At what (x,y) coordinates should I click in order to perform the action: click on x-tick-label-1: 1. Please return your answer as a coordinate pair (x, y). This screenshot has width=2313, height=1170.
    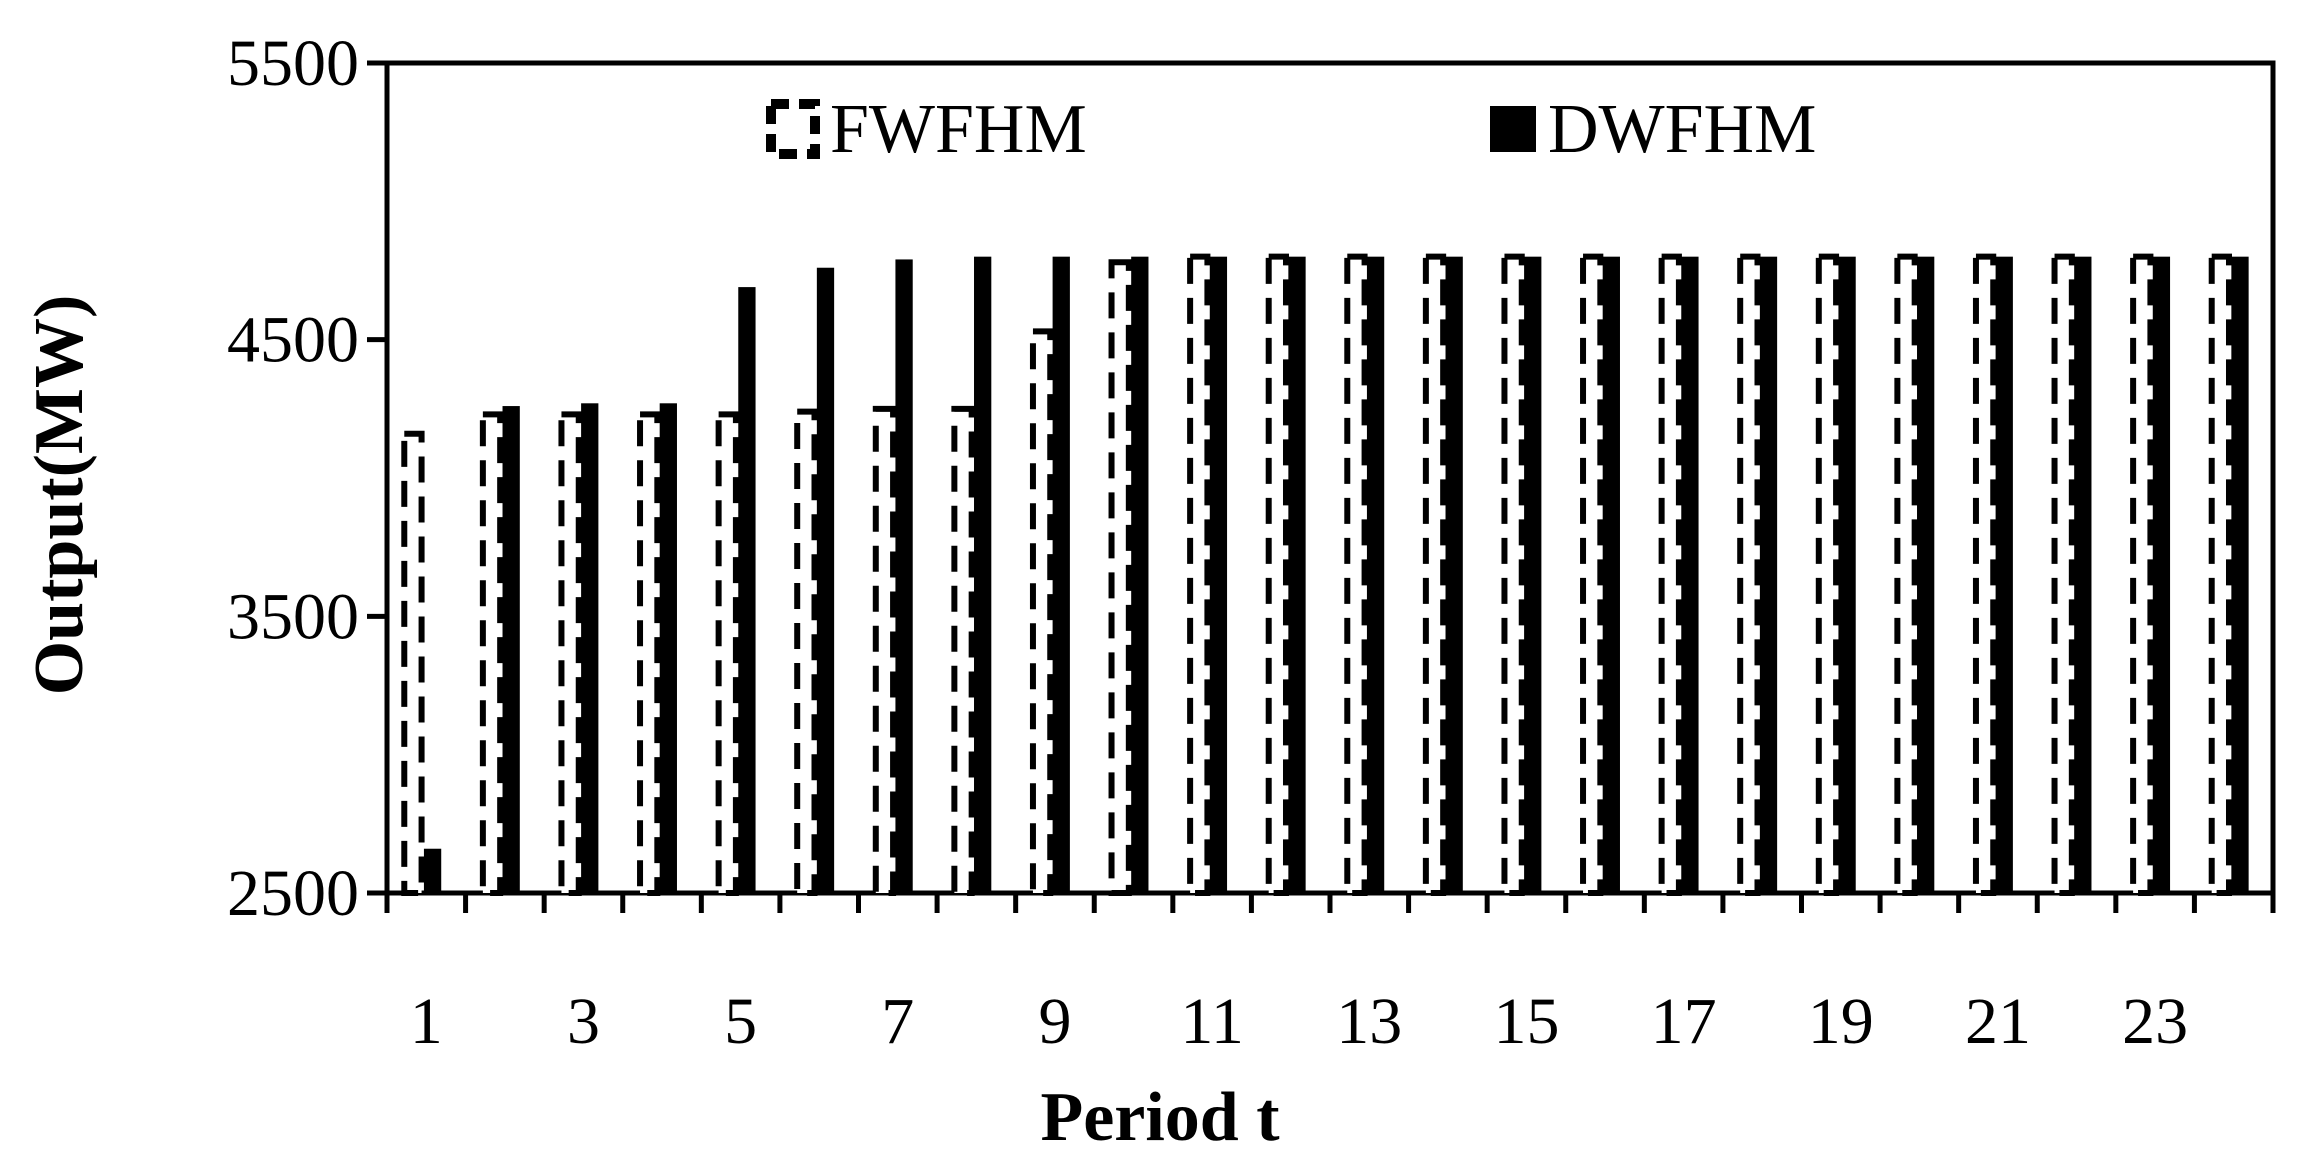
    Looking at the image, I should click on (426, 1021).